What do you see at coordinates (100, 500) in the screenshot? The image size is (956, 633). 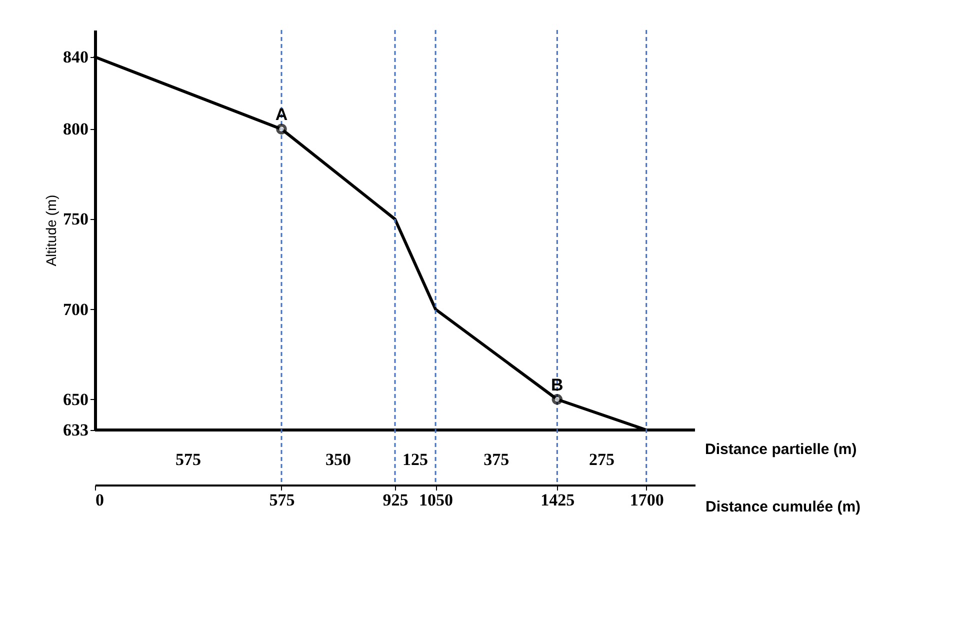 I see `x-tick-label: 0` at bounding box center [100, 500].